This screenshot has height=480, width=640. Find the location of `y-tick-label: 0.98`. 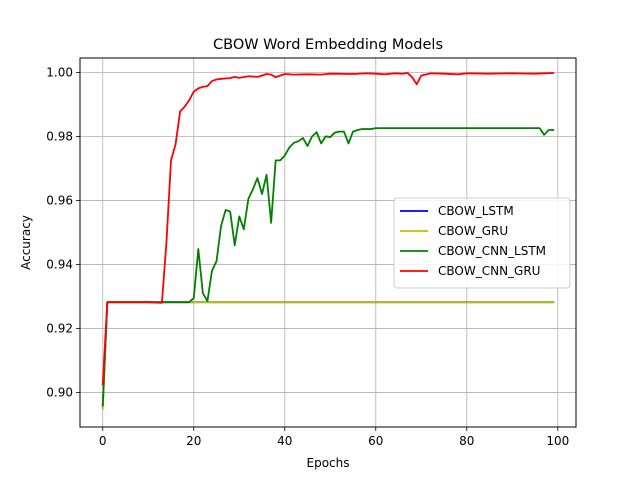

y-tick-label: 0.98 is located at coordinates (59, 136).